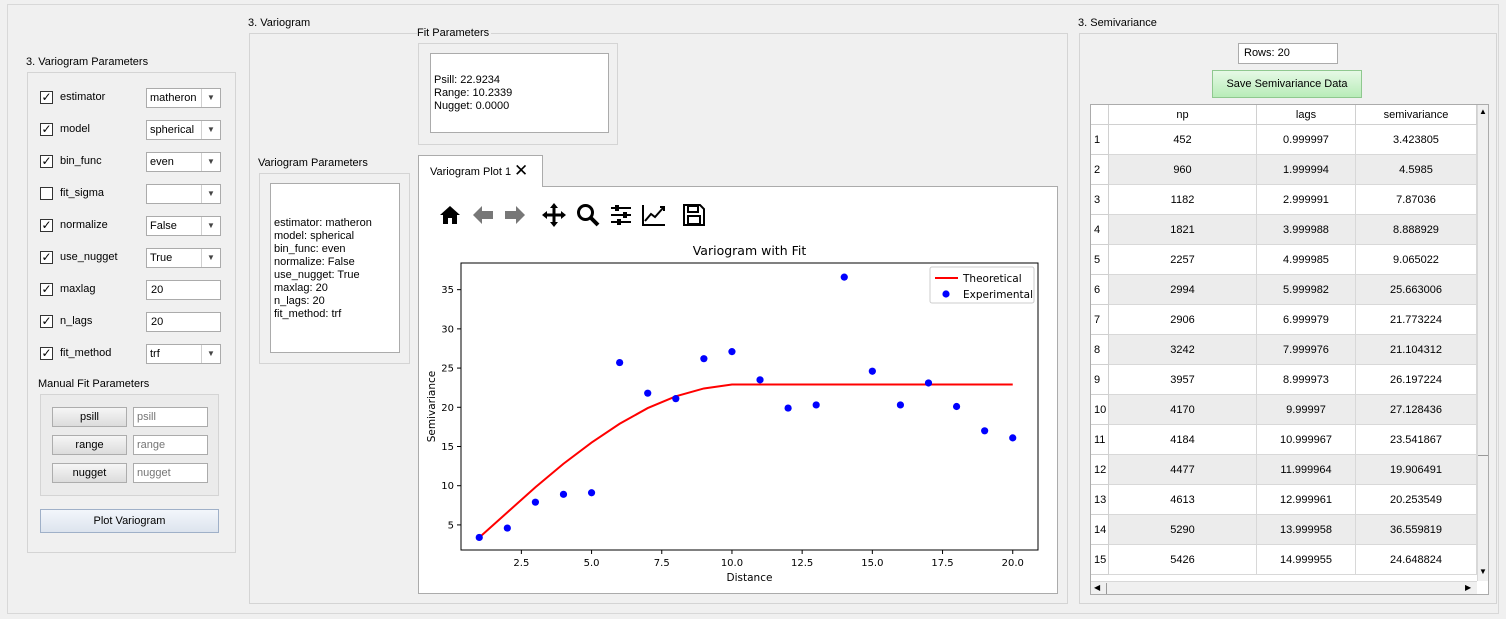 Image resolution: width=1506 pixels, height=619 pixels. I want to click on row-number: 4, so click(1100, 230).